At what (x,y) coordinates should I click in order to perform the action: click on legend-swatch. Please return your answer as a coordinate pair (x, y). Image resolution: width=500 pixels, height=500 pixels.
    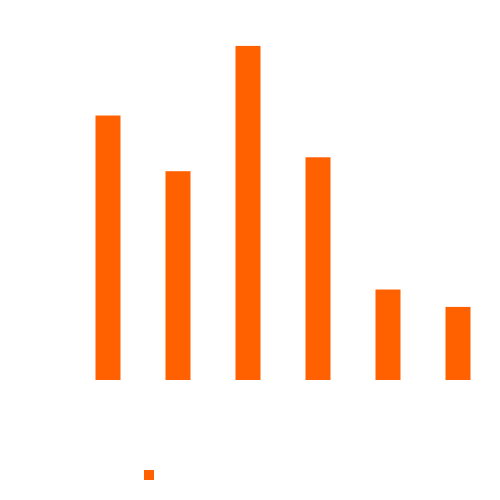
    Looking at the image, I should click on (149, 475).